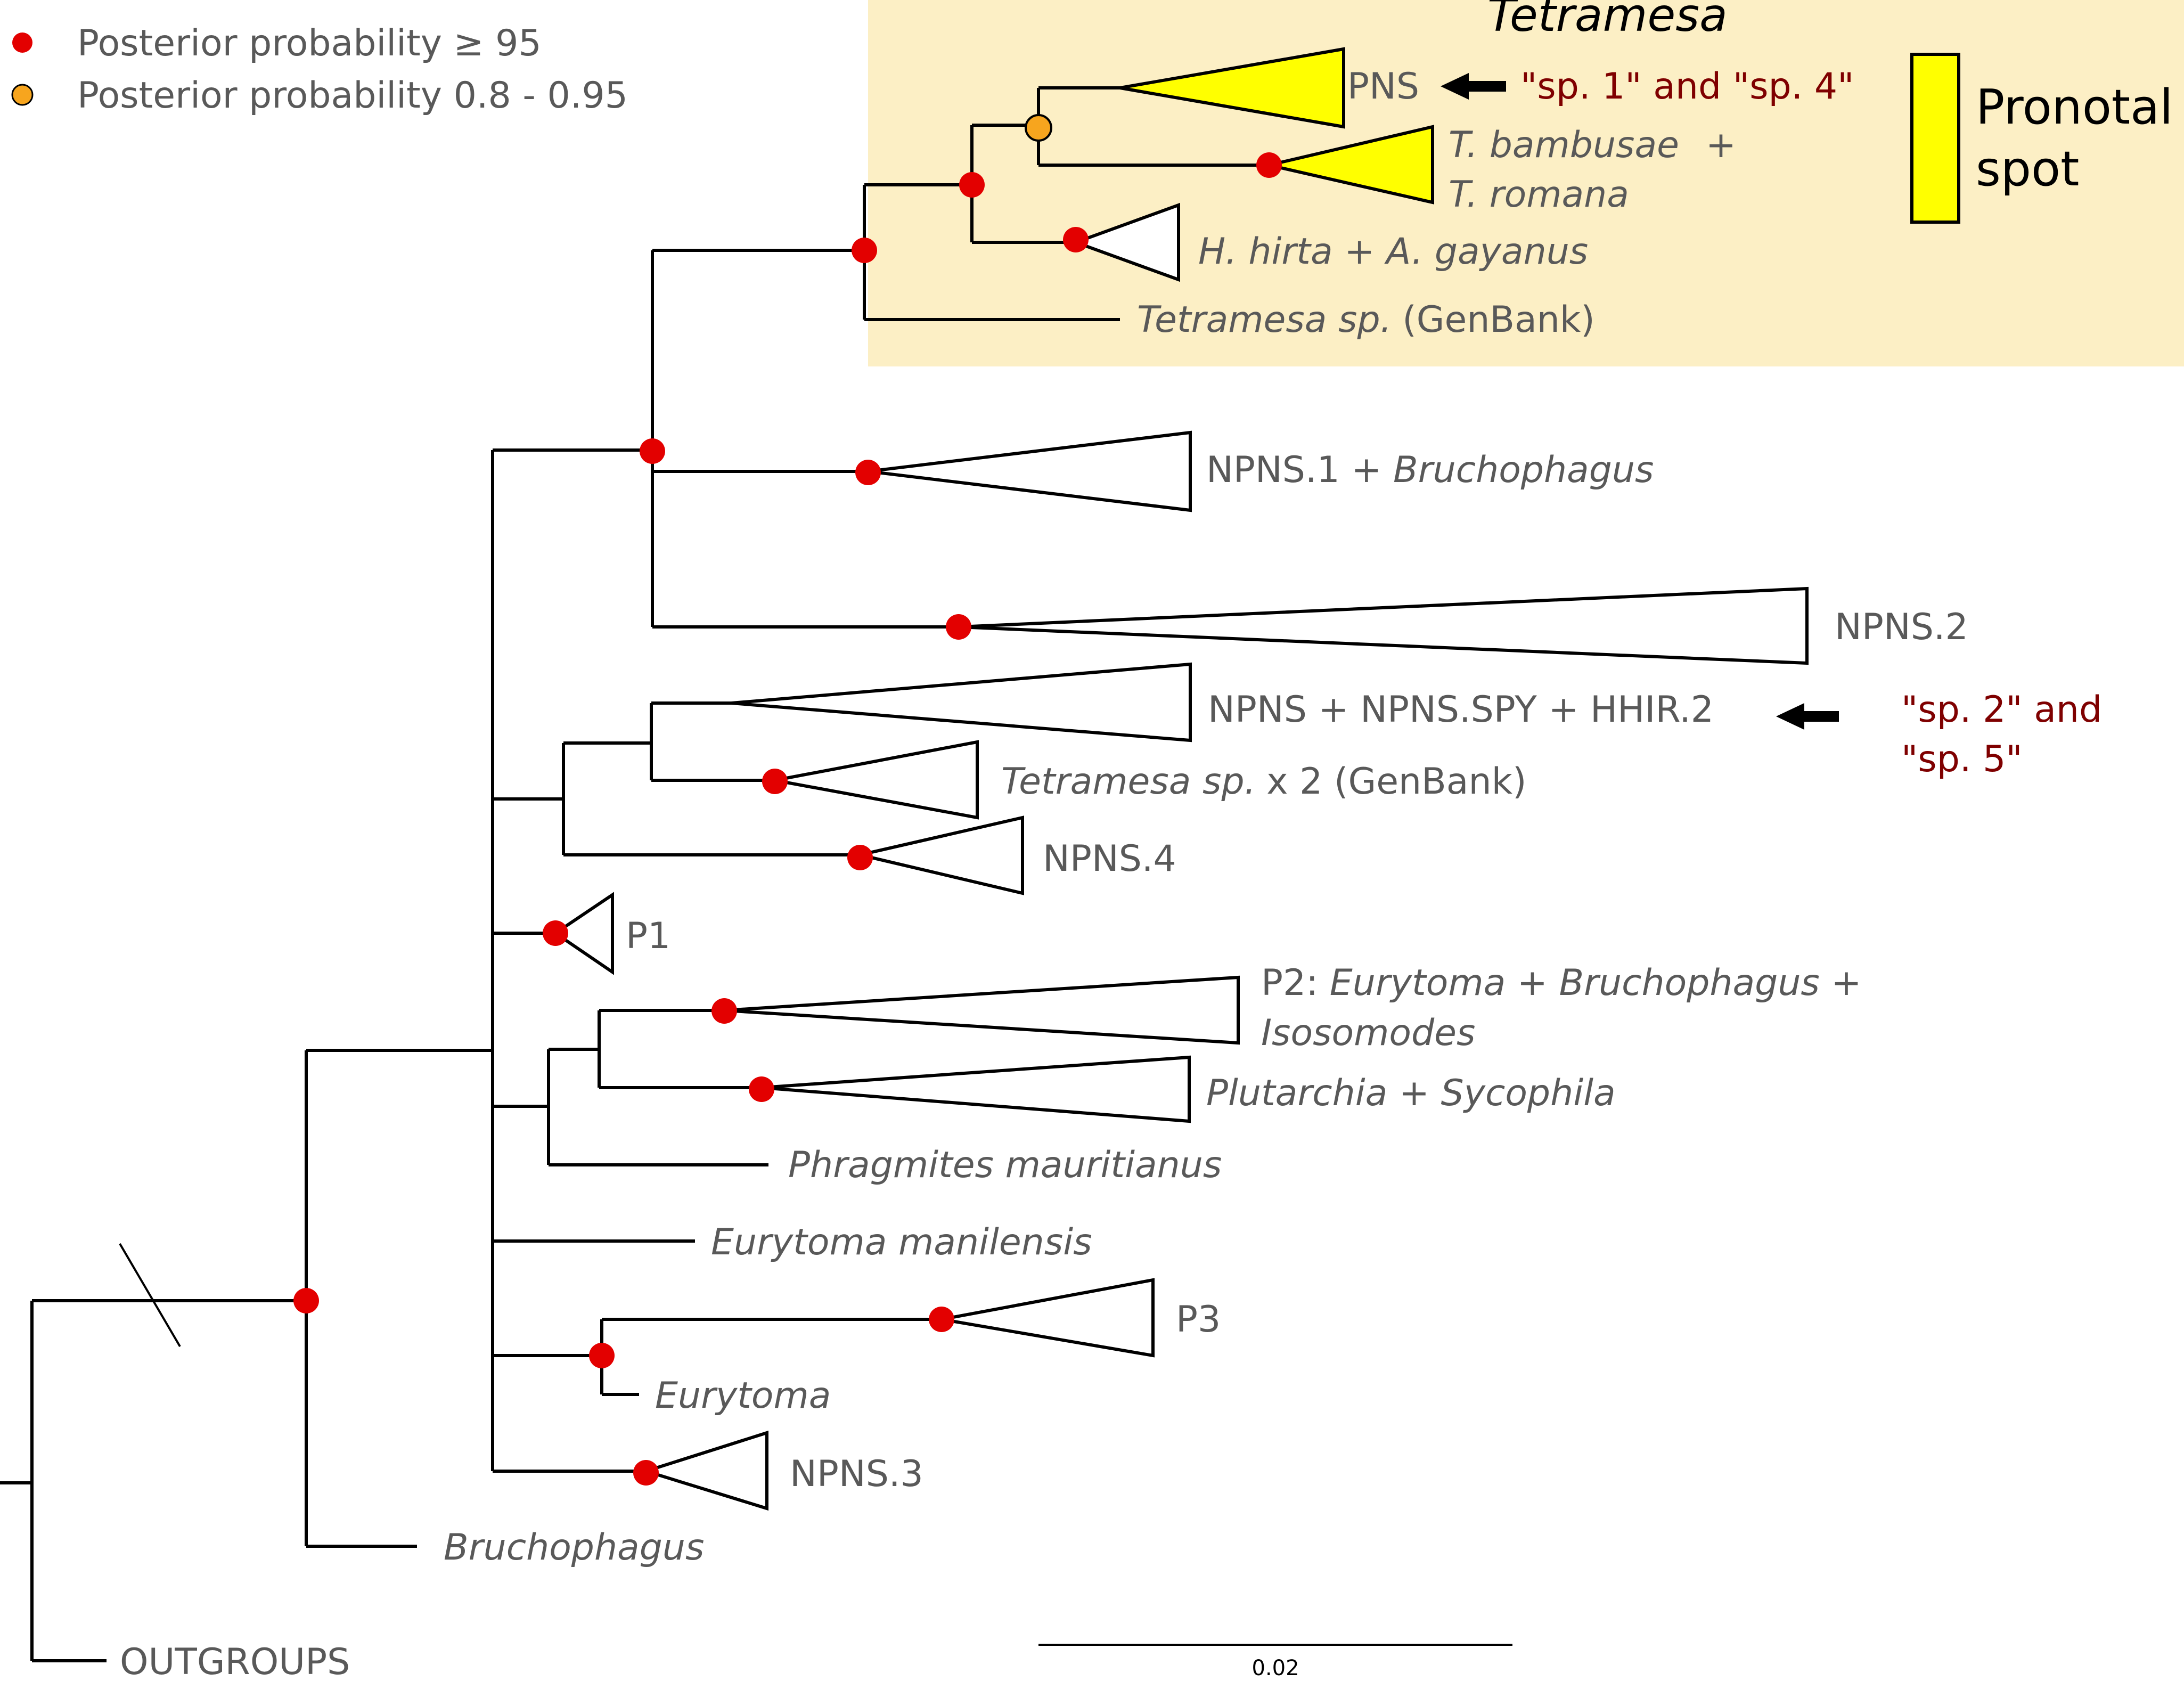 The image size is (2184, 1681). Describe the element at coordinates (1935, 138) in the screenshot. I see `pronotal-spot-swatch` at that location.